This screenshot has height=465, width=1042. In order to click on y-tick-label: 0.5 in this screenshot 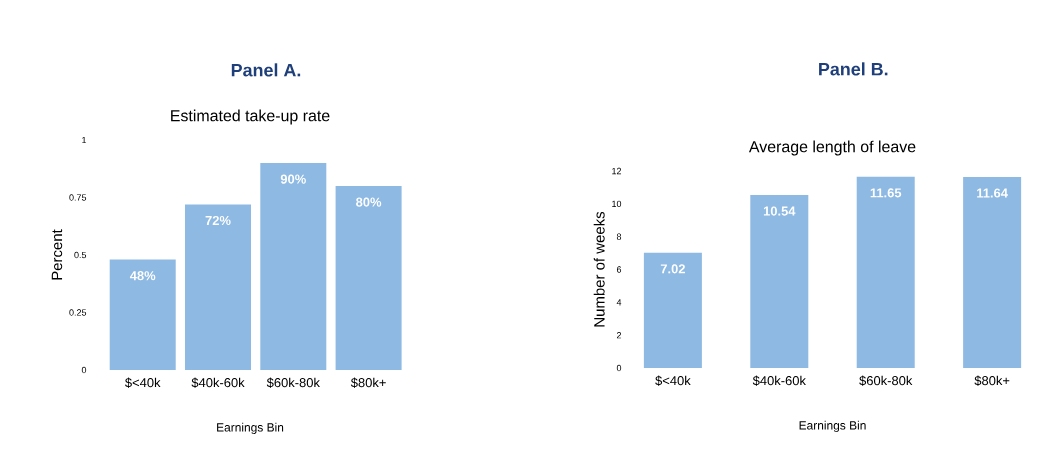, I will do `click(80, 255)`.